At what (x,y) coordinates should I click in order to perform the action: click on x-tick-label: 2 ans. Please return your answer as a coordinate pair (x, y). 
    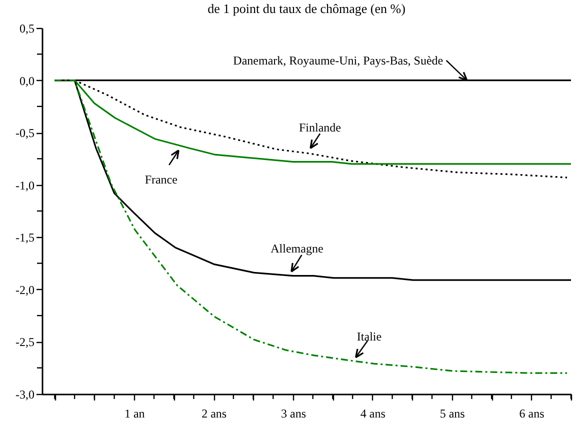
    Looking at the image, I should click on (214, 413).